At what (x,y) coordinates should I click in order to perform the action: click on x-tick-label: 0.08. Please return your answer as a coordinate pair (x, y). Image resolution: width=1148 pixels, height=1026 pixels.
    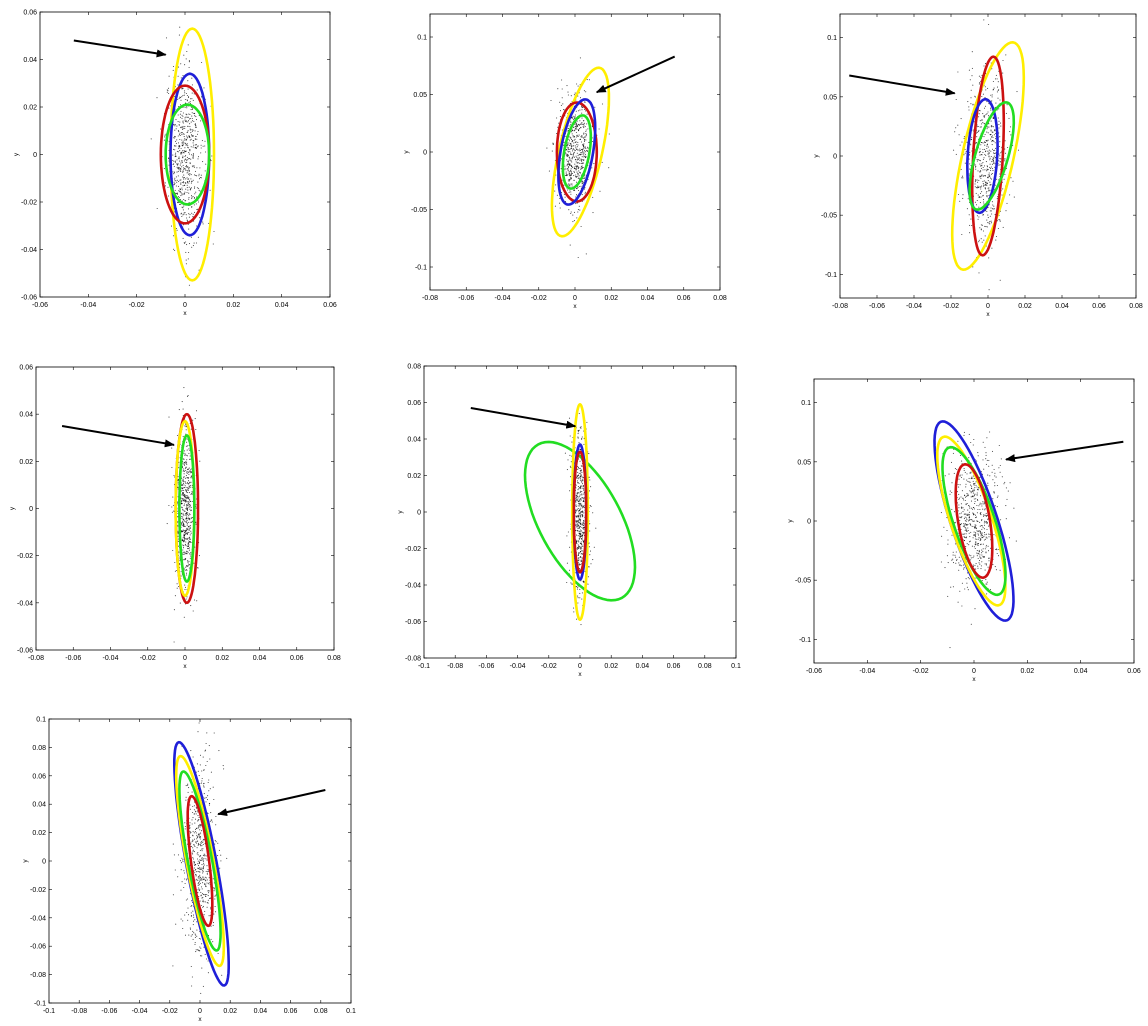
    Looking at the image, I should click on (705, 666).